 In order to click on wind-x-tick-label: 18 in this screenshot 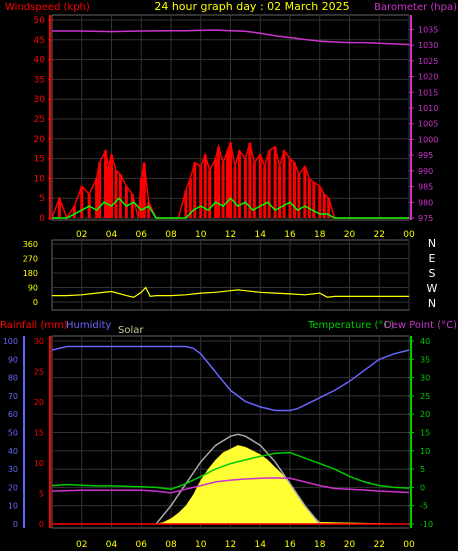, I will do `click(320, 235)`.